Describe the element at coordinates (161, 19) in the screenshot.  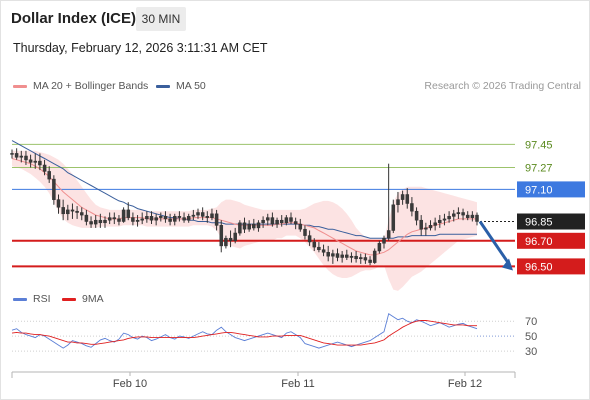
I see `timeframe-button: 30 MIN` at that location.